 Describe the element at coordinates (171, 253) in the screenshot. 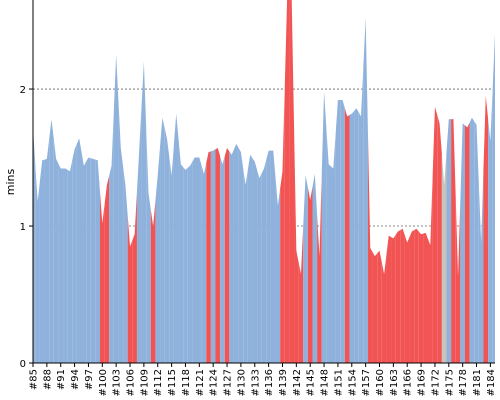

I see `build-115-band` at that location.